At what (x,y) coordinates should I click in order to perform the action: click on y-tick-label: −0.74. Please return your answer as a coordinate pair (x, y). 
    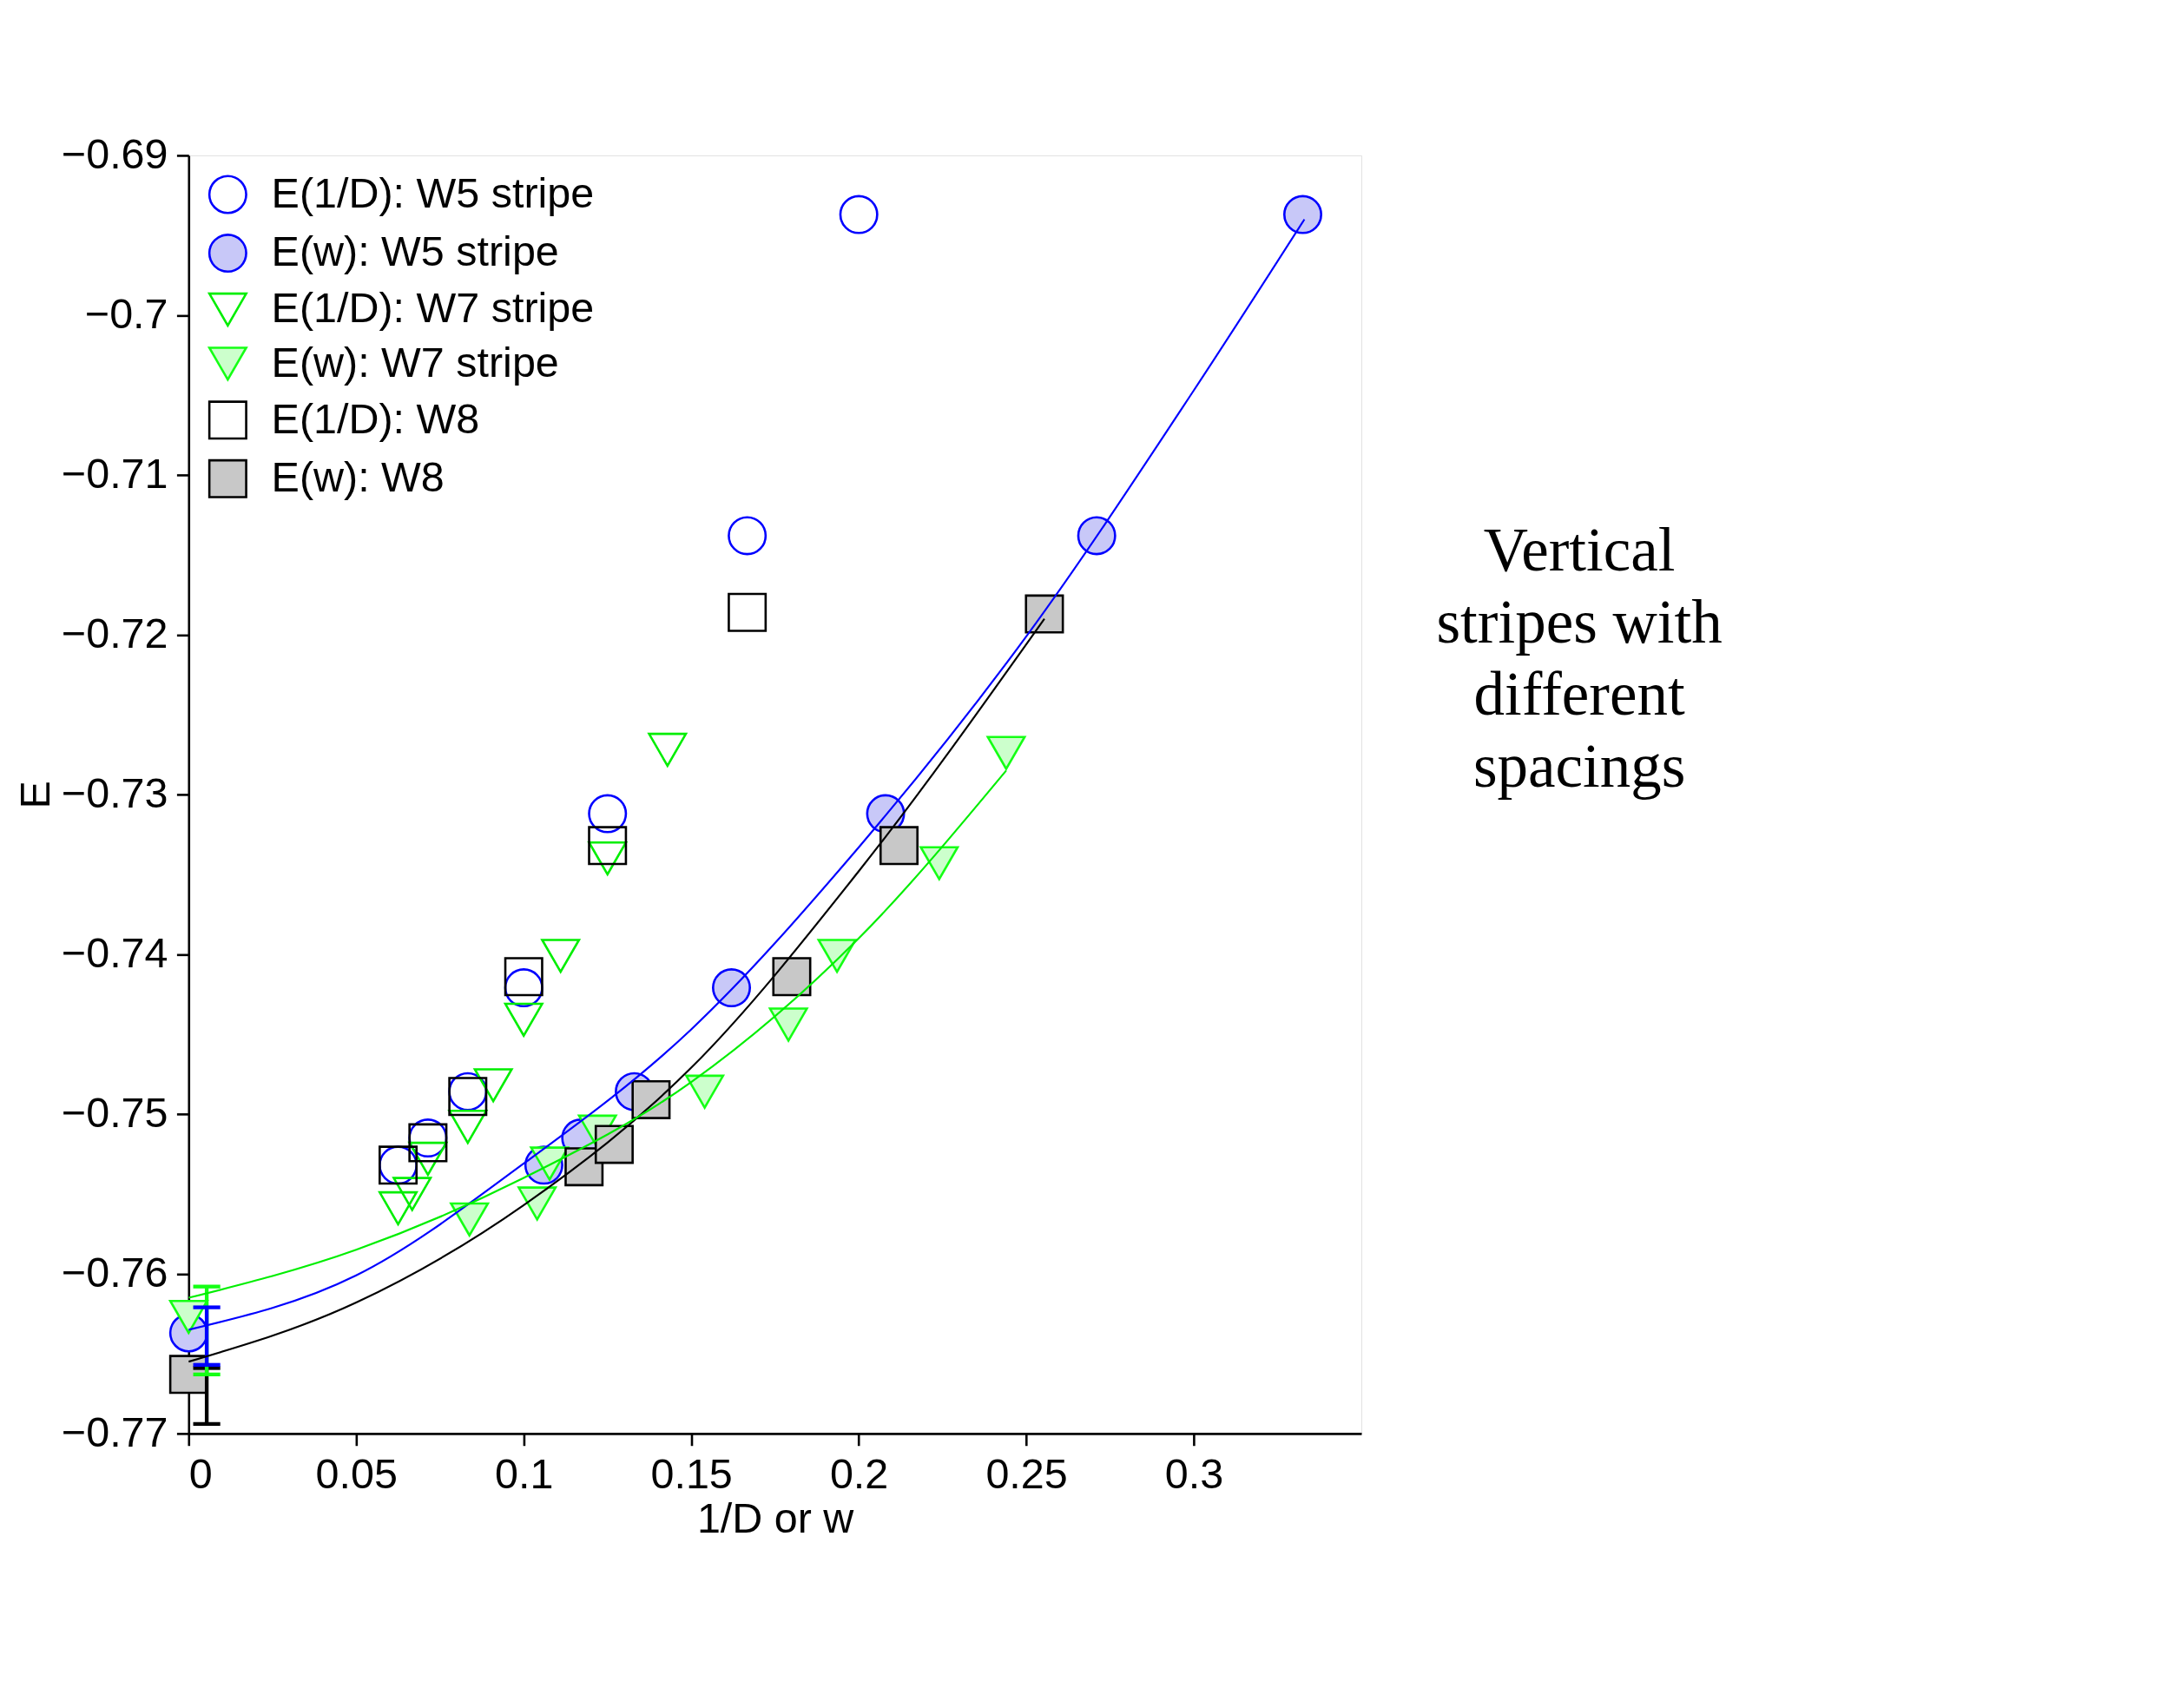
    Looking at the image, I should click on (114, 953).